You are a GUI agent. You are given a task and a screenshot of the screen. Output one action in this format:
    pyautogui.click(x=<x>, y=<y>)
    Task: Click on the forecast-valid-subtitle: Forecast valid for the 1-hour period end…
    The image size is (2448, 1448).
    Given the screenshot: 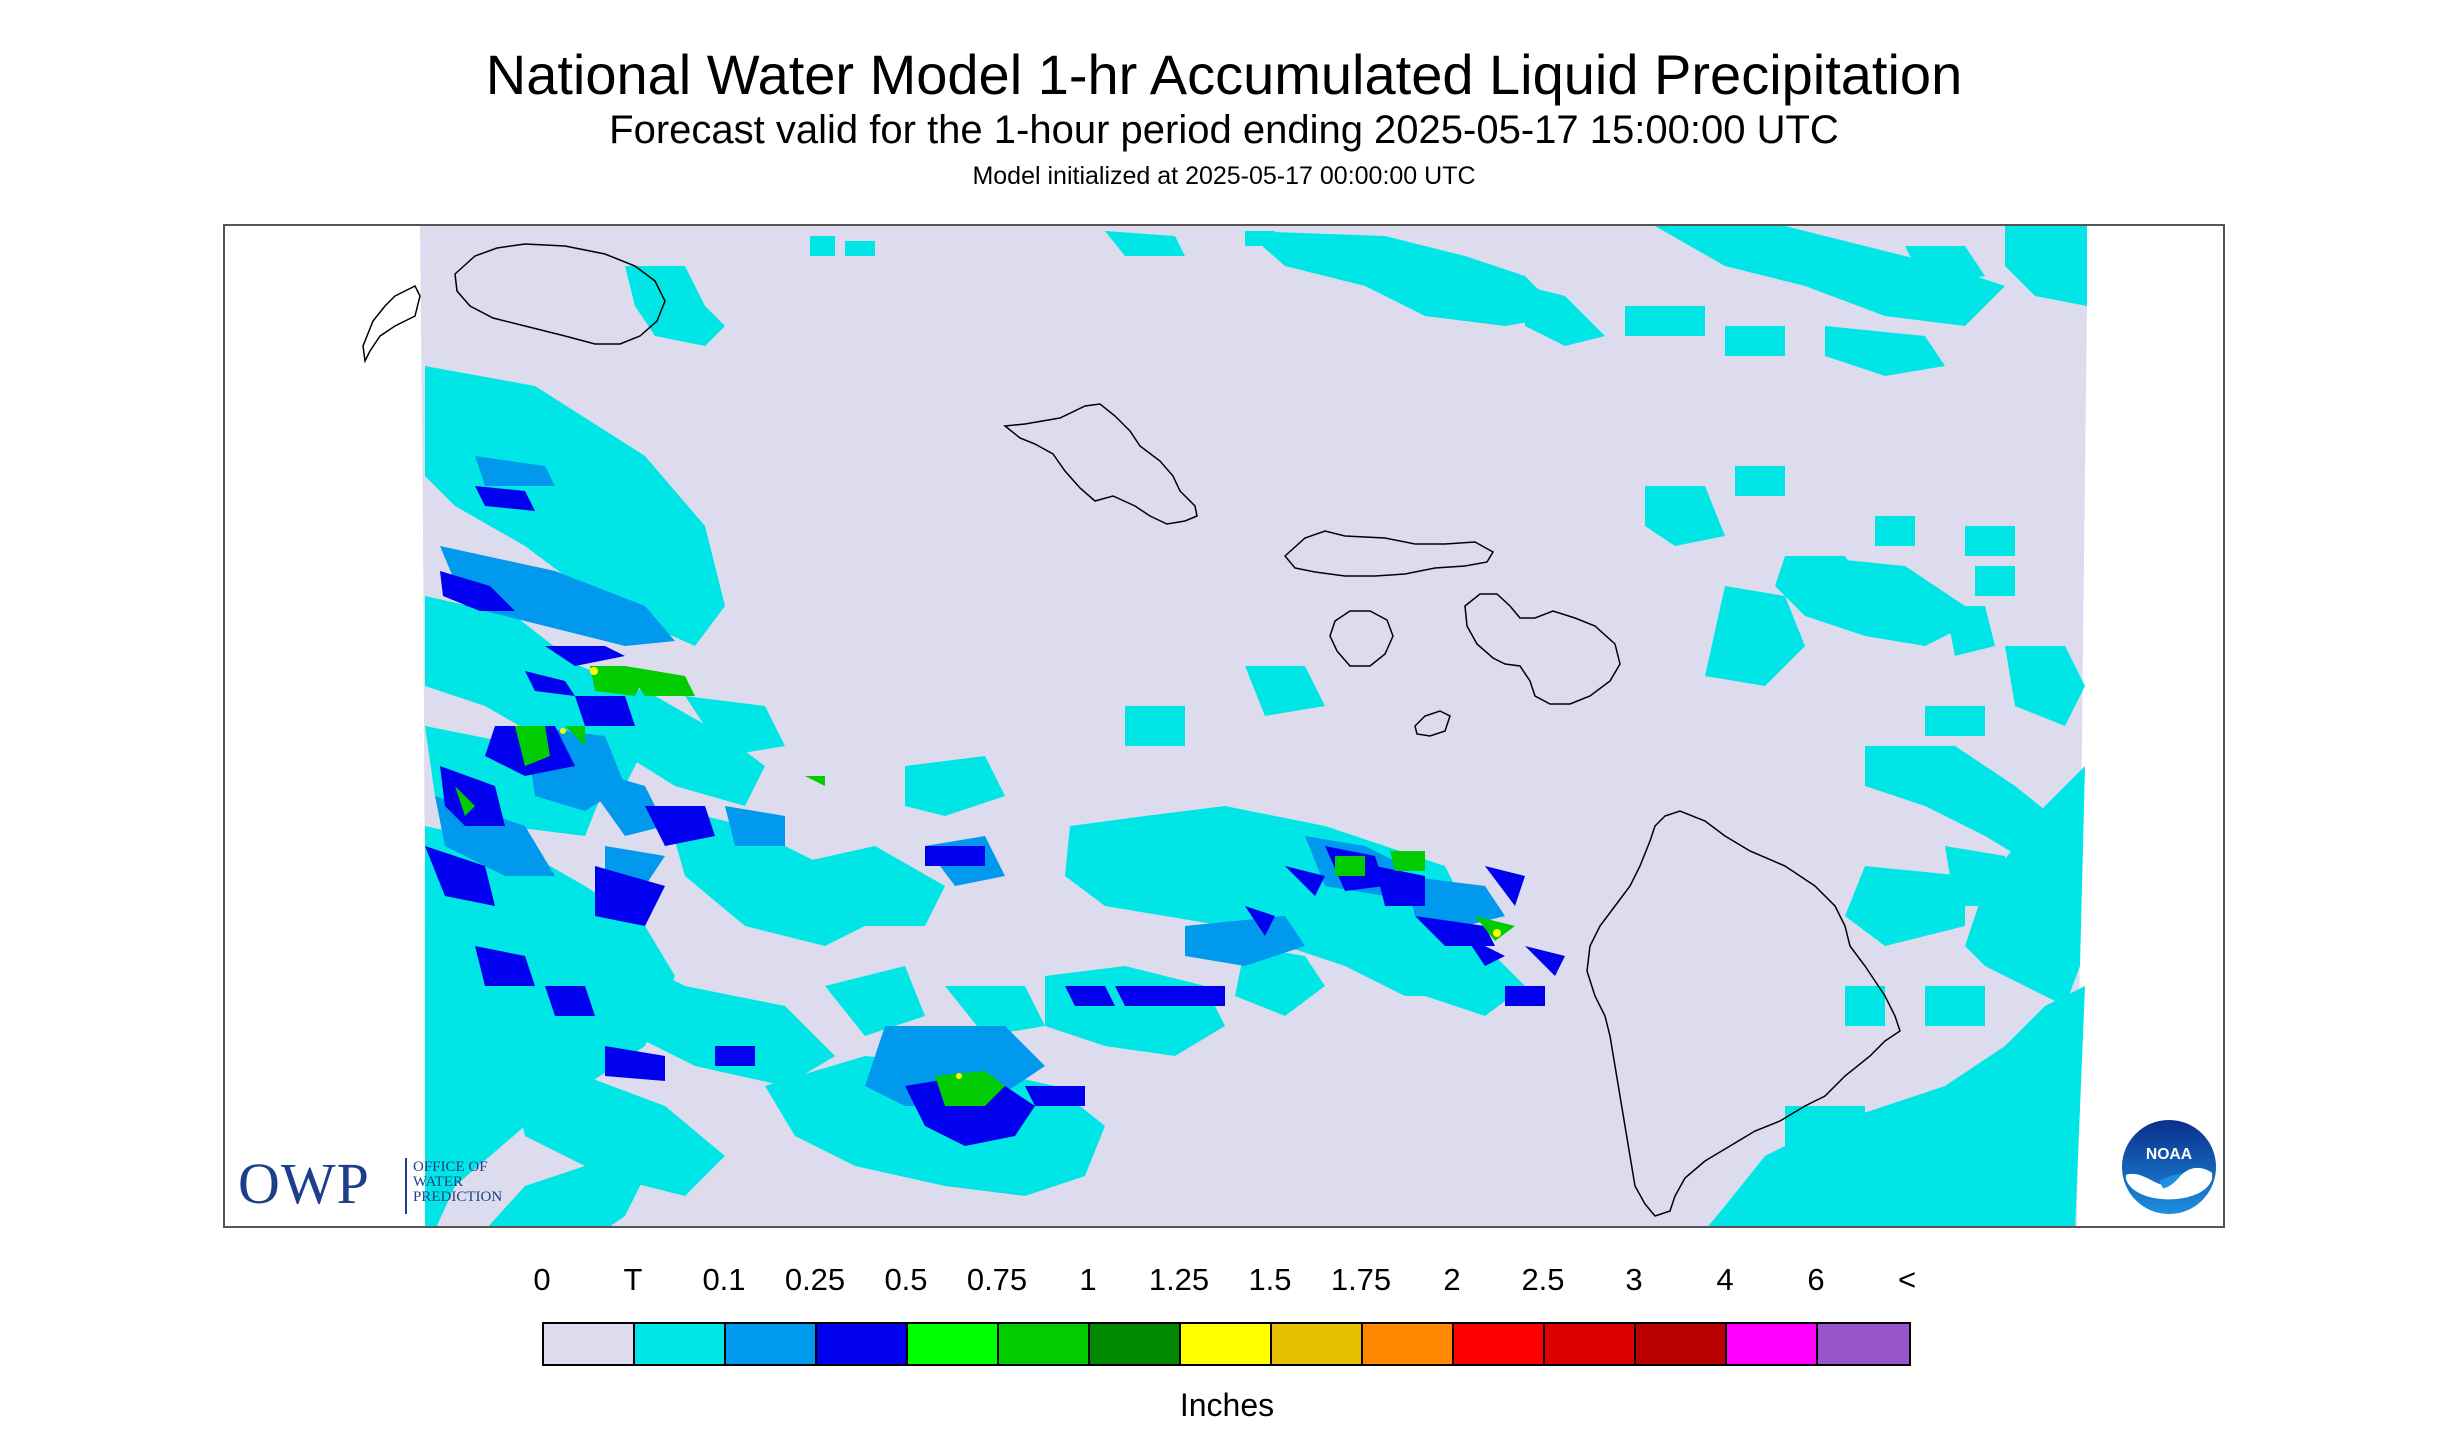 What is the action you would take?
    pyautogui.click(x=1224, y=130)
    